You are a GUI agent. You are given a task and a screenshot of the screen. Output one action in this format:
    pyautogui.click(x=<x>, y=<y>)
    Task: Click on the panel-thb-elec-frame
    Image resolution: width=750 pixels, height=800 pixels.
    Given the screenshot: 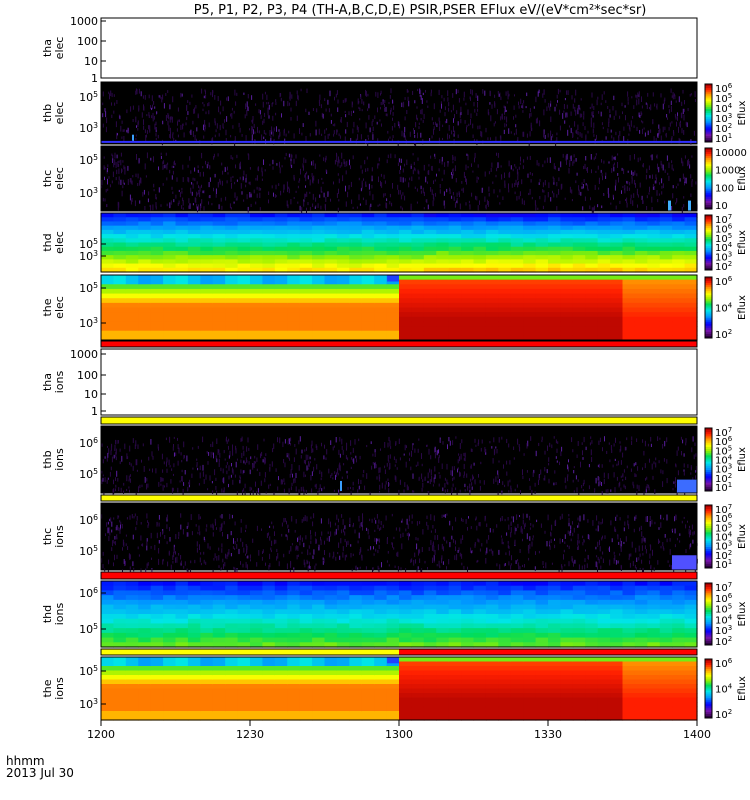 What is the action you would take?
    pyautogui.click(x=399, y=113)
    